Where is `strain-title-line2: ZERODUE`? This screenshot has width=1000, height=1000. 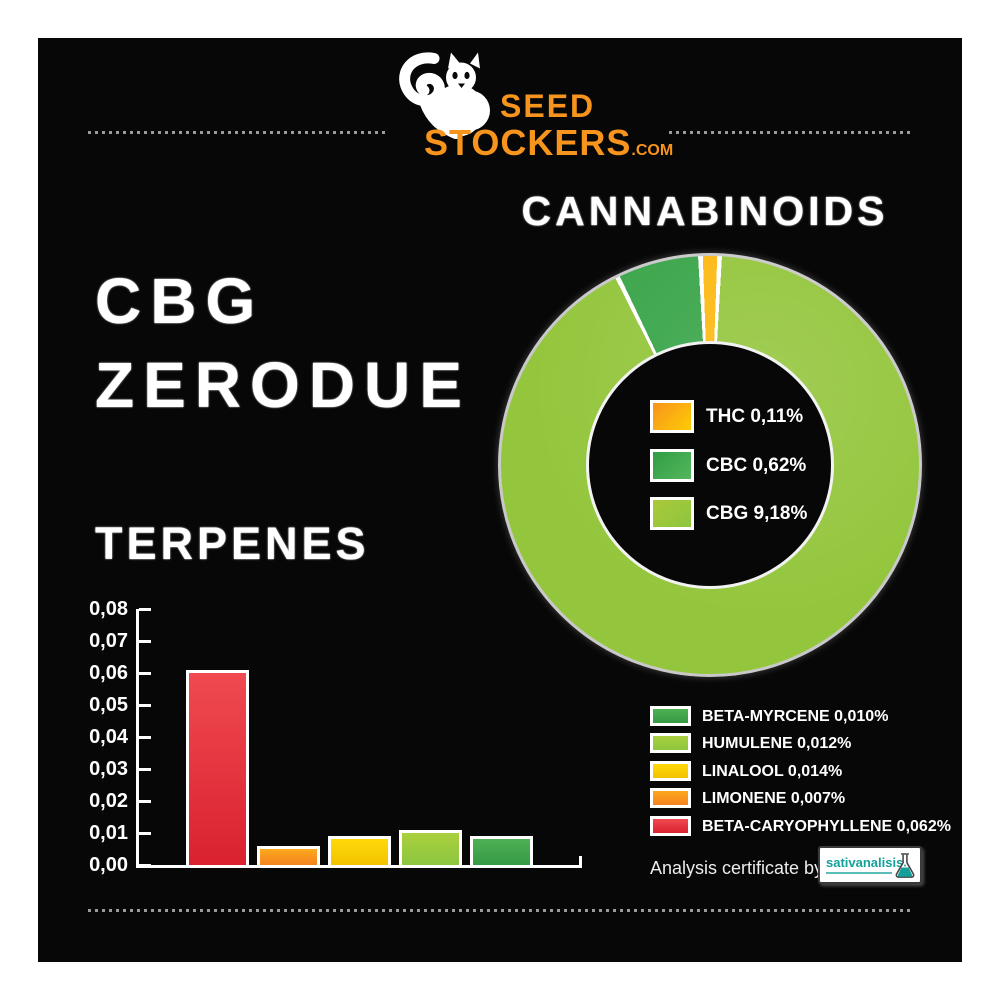
strain-title-line2: ZERODUE is located at coordinates (283, 385).